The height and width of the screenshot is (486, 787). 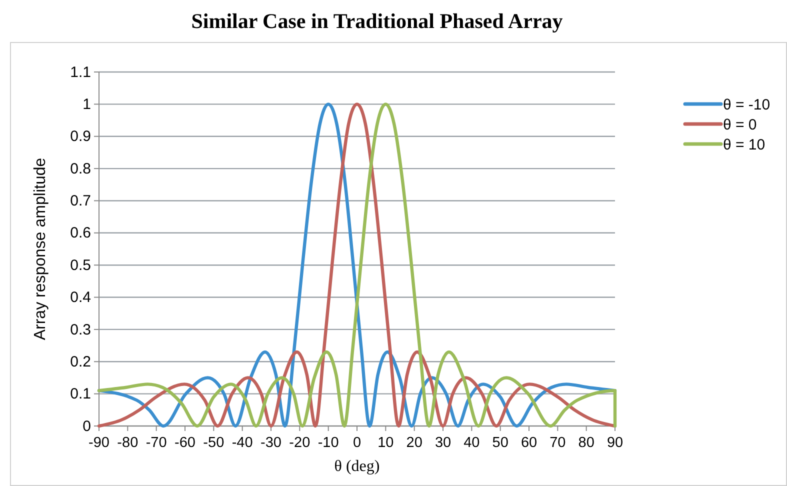 I want to click on y-tick-label: 0, so click(x=86, y=426).